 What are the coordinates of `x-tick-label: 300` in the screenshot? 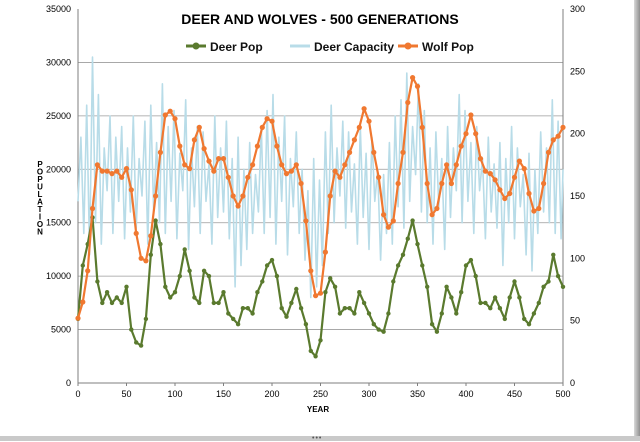 It's located at (368, 394).